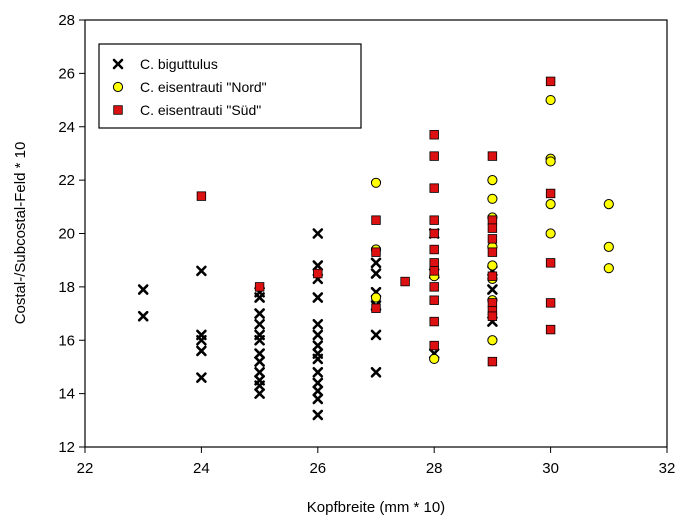 The height and width of the screenshot is (521, 682). What do you see at coordinates (66, 127) in the screenshot?
I see `y-tick-label: 24` at bounding box center [66, 127].